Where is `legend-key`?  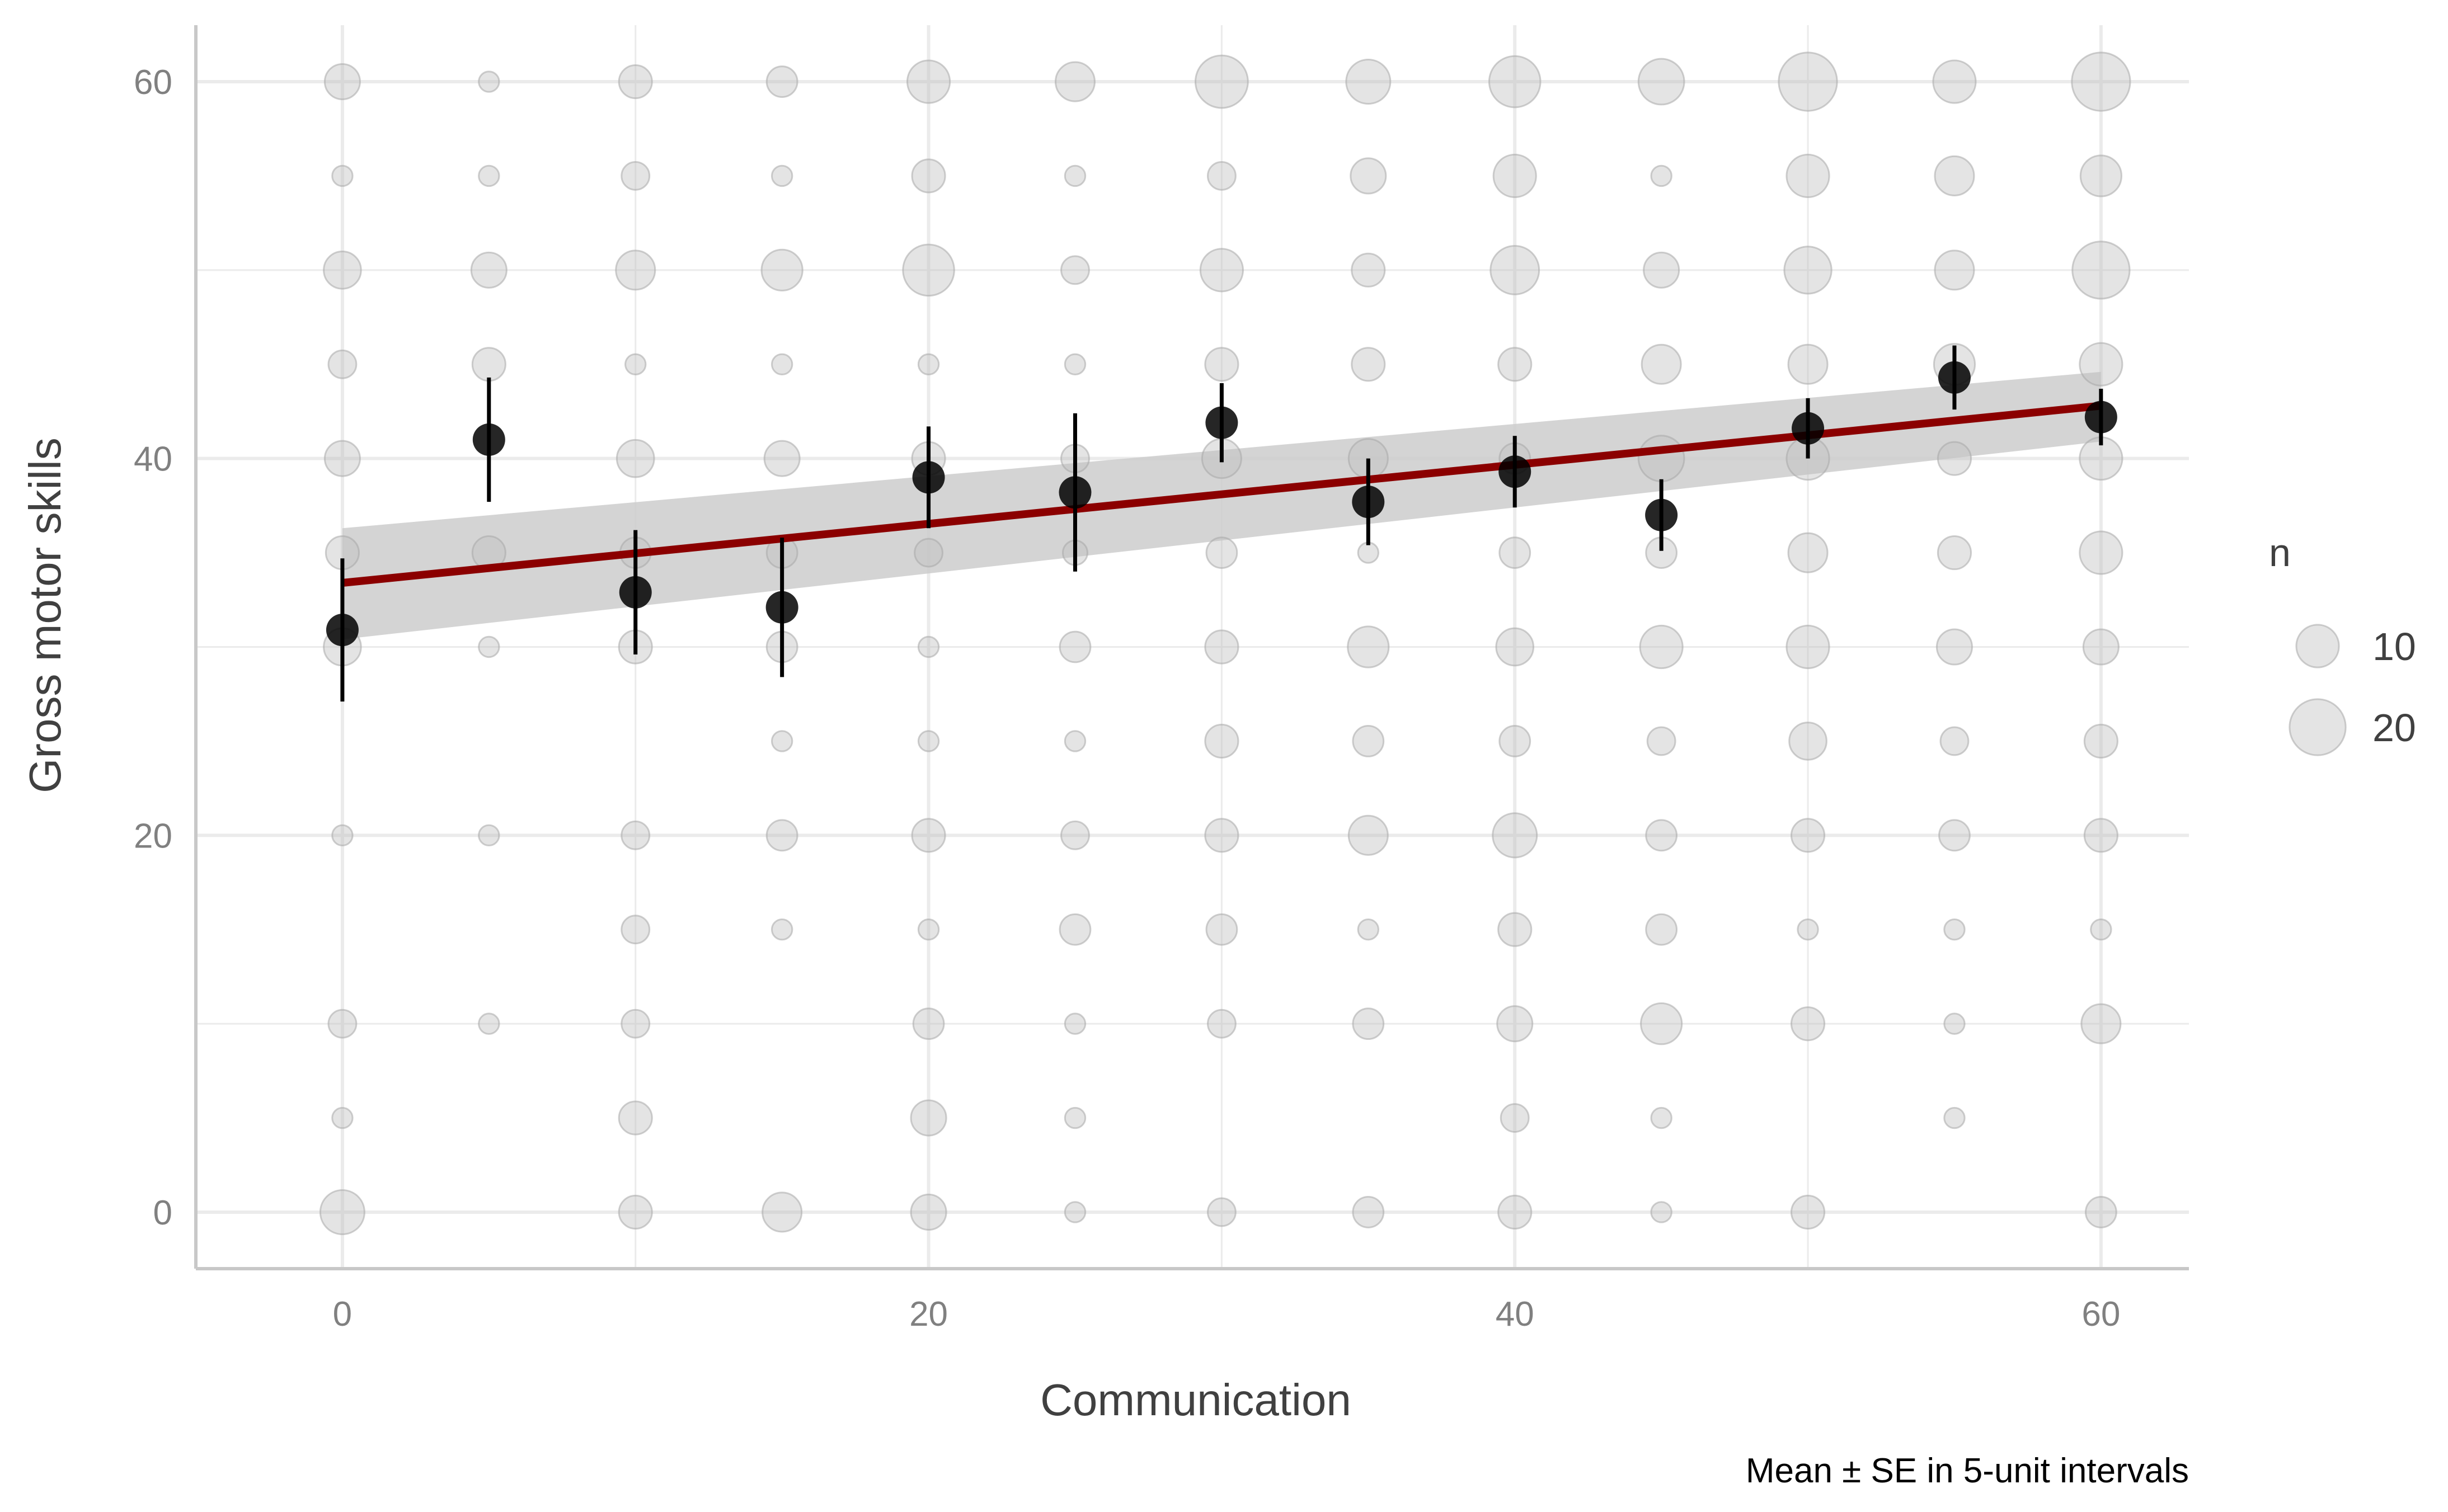
legend-key is located at coordinates (2318, 727).